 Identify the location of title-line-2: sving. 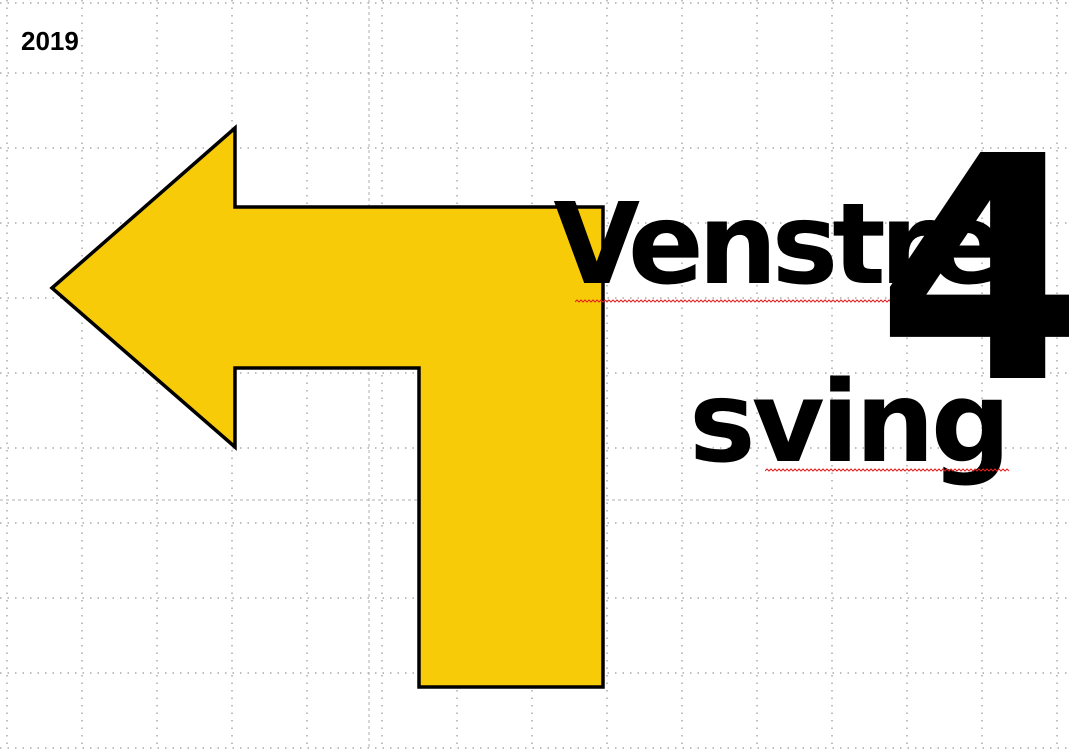
(850, 423).